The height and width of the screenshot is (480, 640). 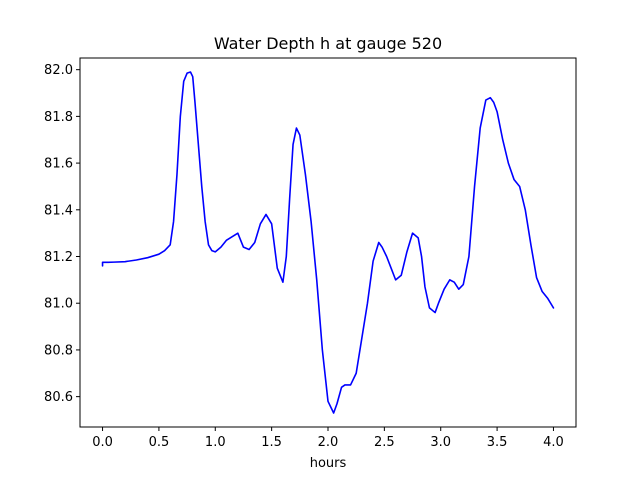 I want to click on y-axis: 80.6 80.8 81.0 81.2 81.4 81.6 81.8 82.0, so click(x=62, y=234).